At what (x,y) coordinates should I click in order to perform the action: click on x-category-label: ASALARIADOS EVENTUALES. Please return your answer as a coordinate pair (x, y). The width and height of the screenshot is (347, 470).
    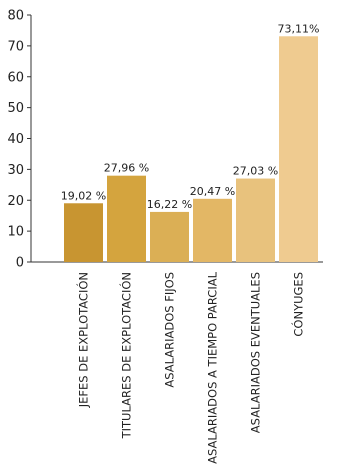
    Looking at the image, I should click on (256, 352).